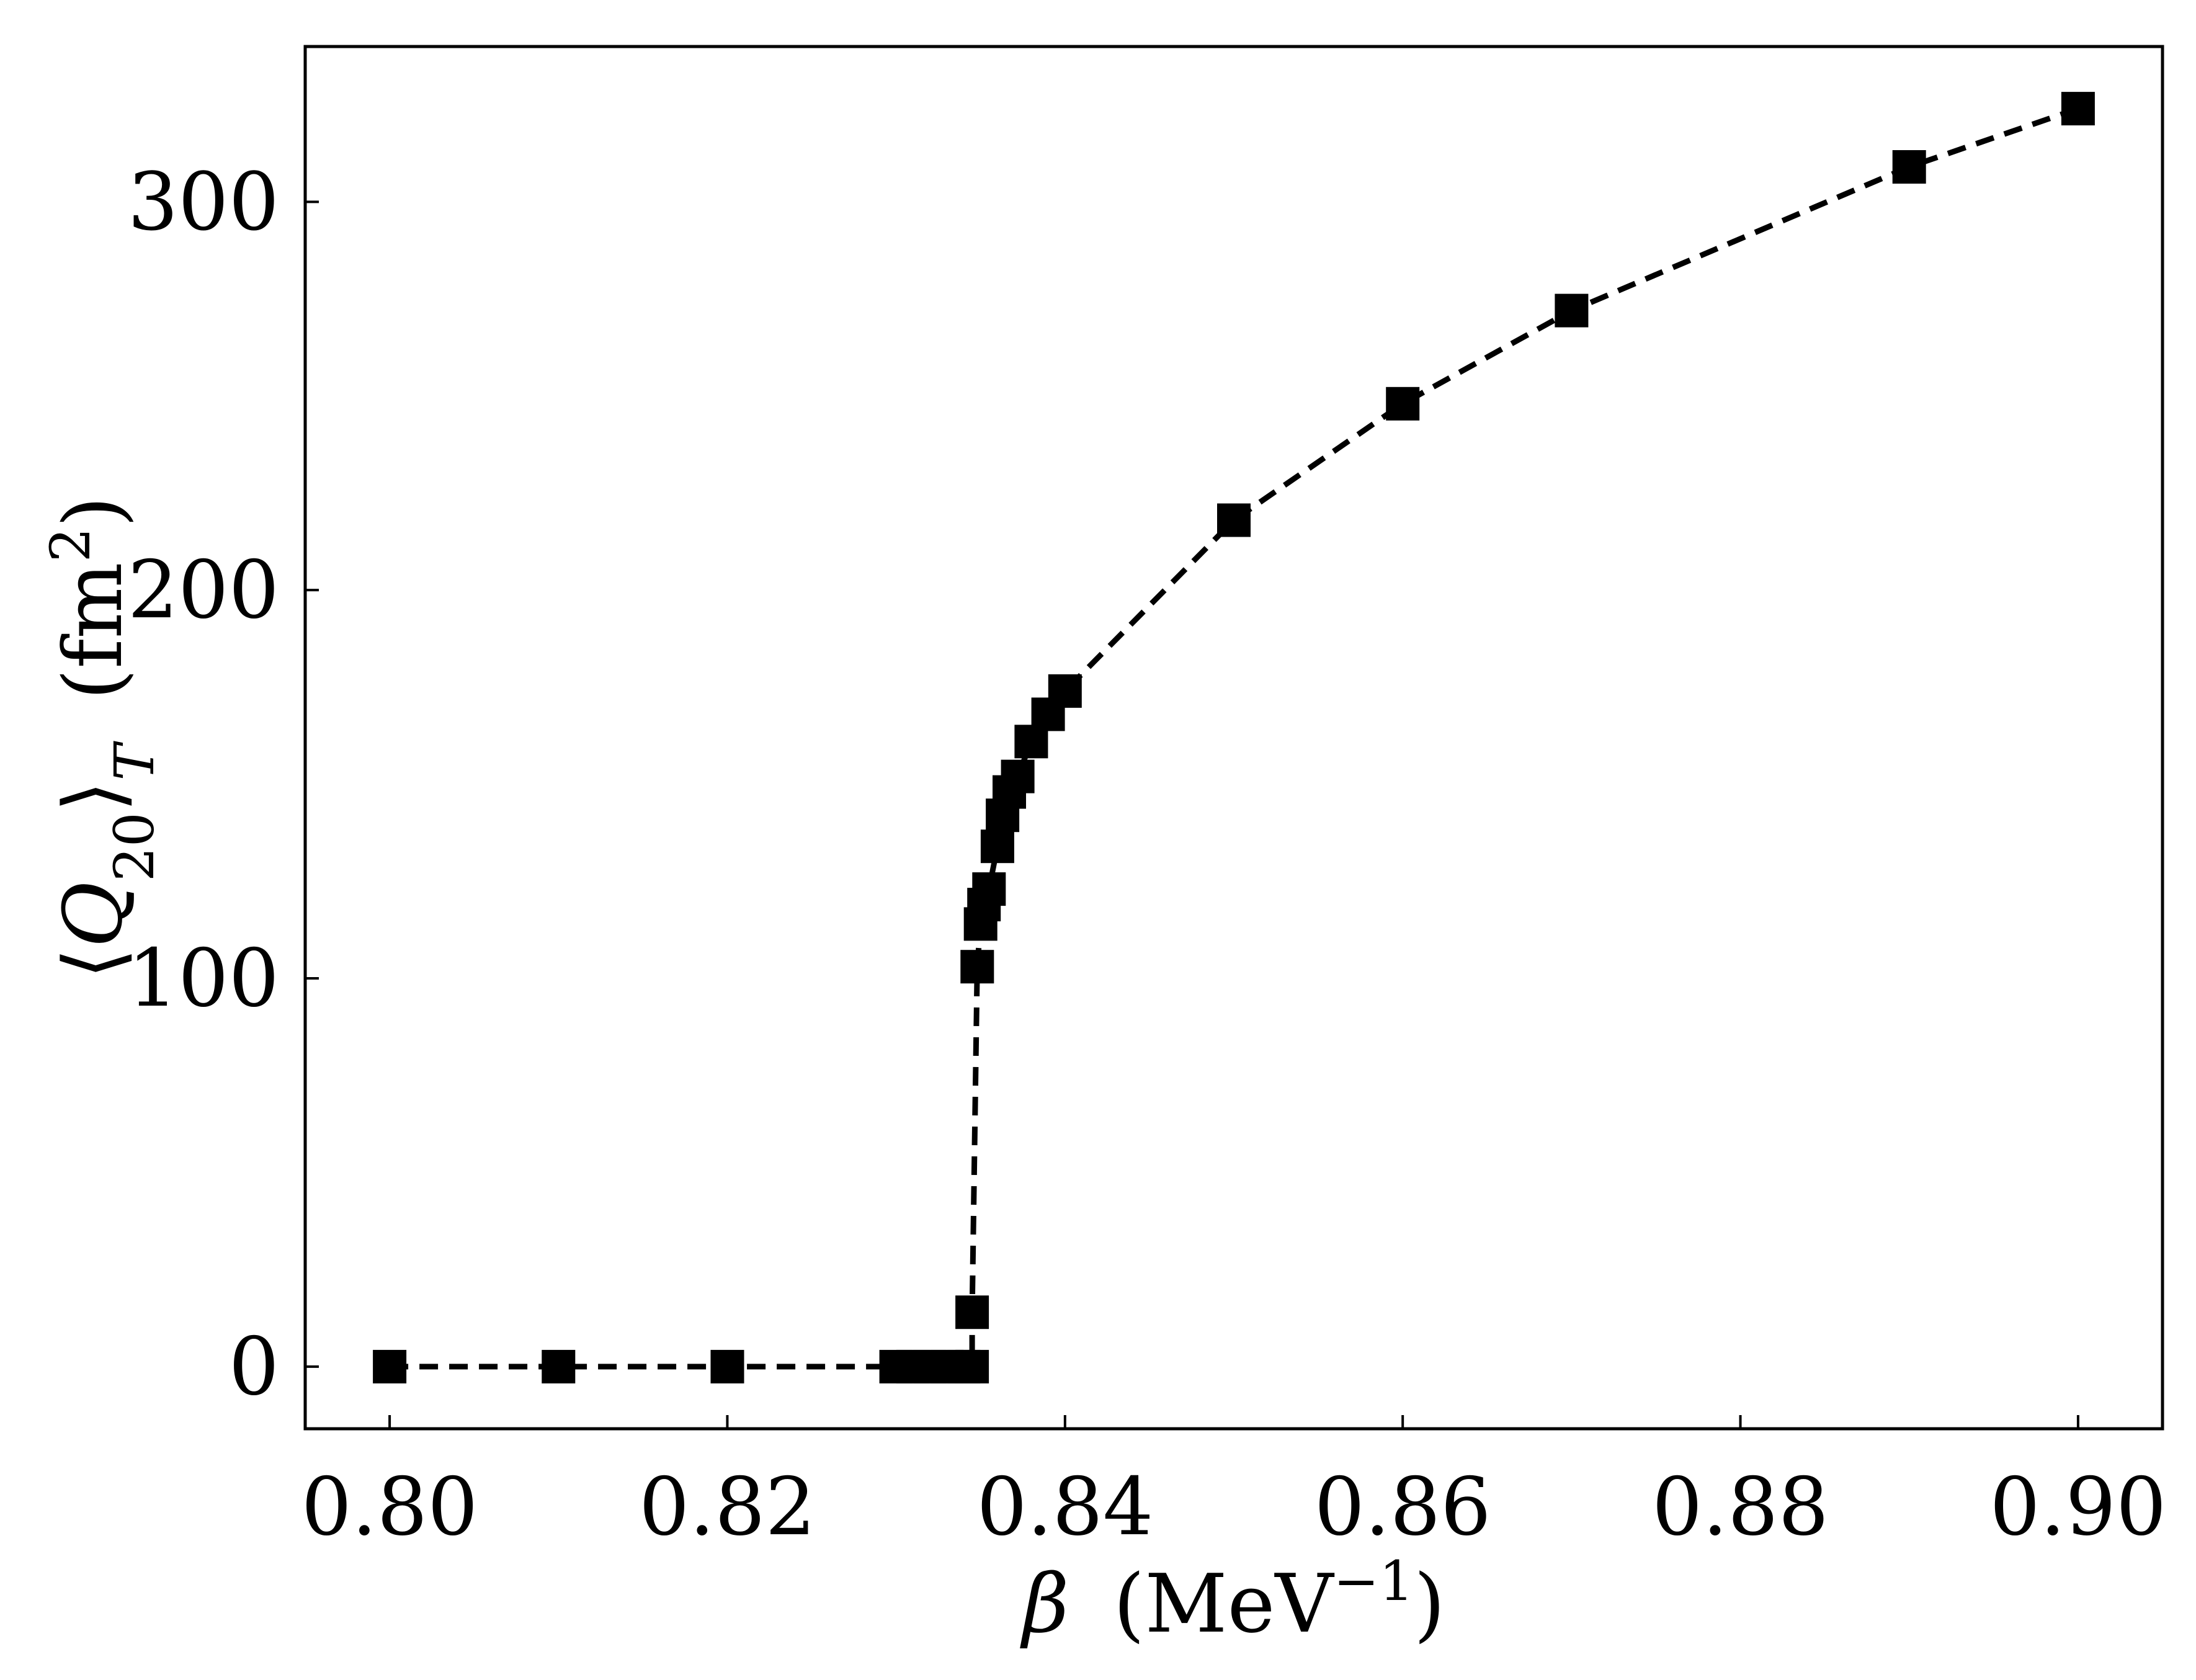 Image resolution: width=2196 pixels, height=1680 pixels. I want to click on x-tick-label: 0.80, so click(389, 1507).